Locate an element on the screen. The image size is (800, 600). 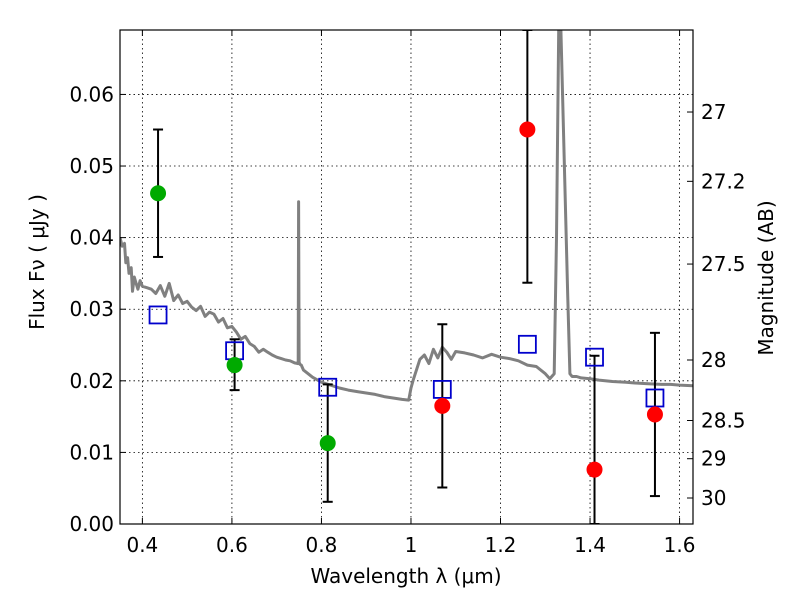
right-tick-label: 29 is located at coordinates (713, 459).